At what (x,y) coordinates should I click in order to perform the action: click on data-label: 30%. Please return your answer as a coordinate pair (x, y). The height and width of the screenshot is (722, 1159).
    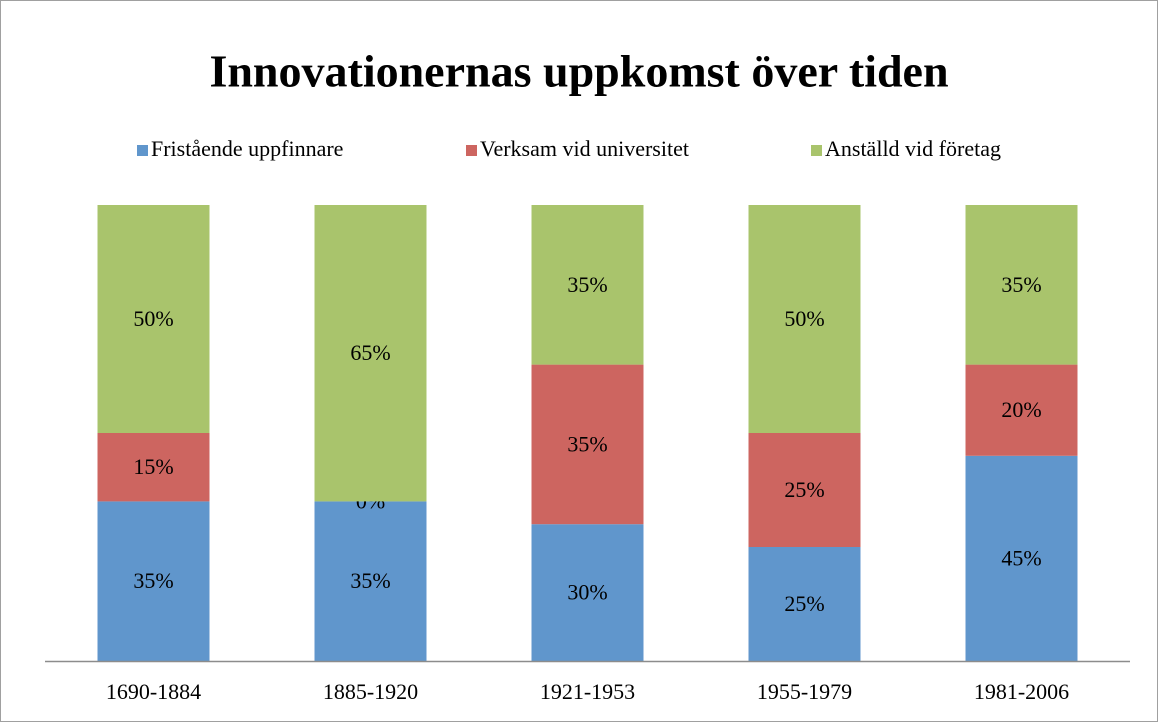
    Looking at the image, I should click on (587, 592).